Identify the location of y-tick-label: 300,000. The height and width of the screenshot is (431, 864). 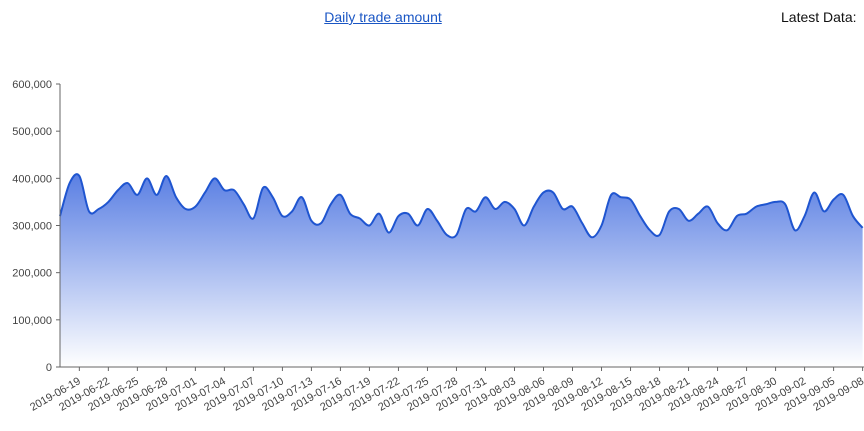
(32, 227).